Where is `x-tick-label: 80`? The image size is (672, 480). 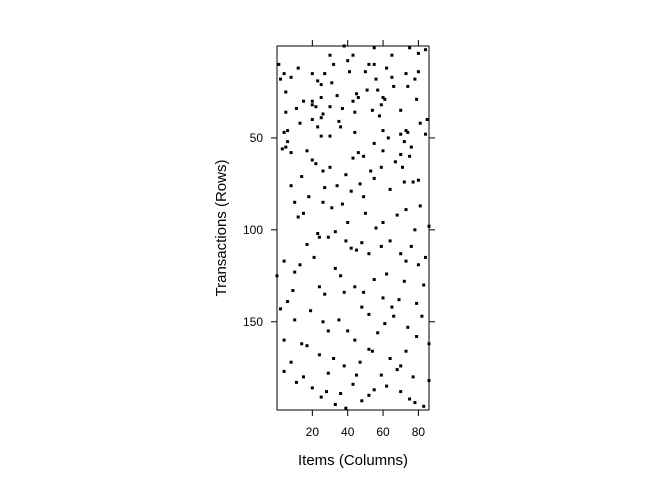 x-tick-label: 80 is located at coordinates (419, 432).